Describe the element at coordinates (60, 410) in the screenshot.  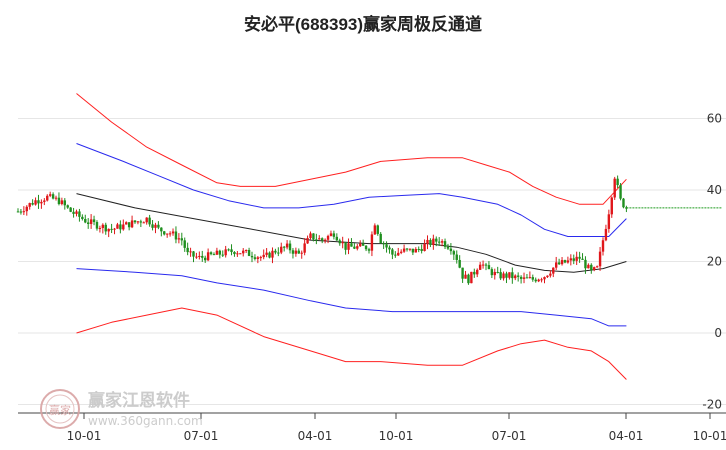
I see `watermark-logo-text: 赢家` at that location.